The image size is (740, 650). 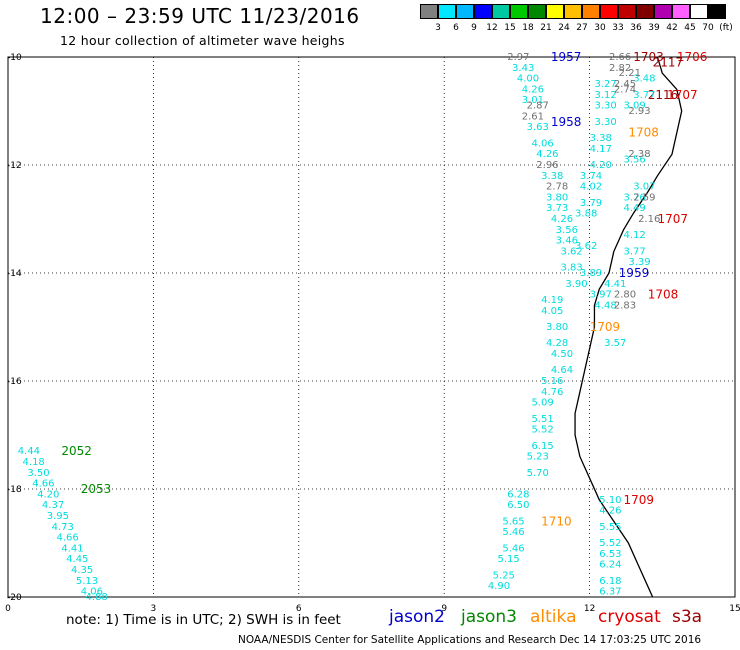 I want to click on swh-value-label: 3.74, so click(x=591, y=176).